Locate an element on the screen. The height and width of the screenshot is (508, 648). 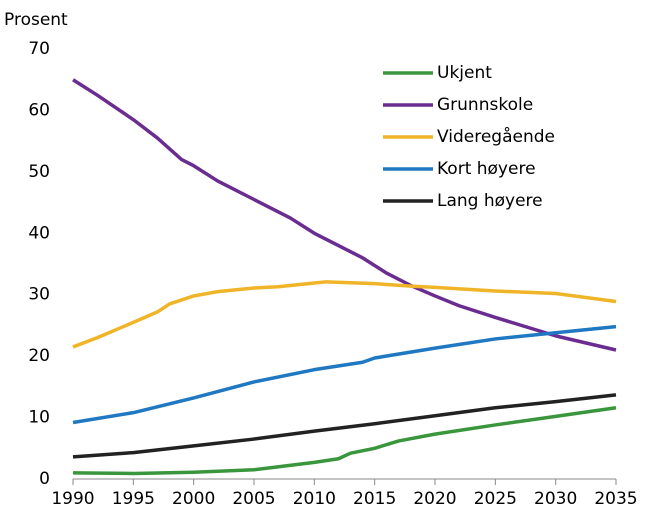
legend-label: Kort høyere is located at coordinates (486, 169).